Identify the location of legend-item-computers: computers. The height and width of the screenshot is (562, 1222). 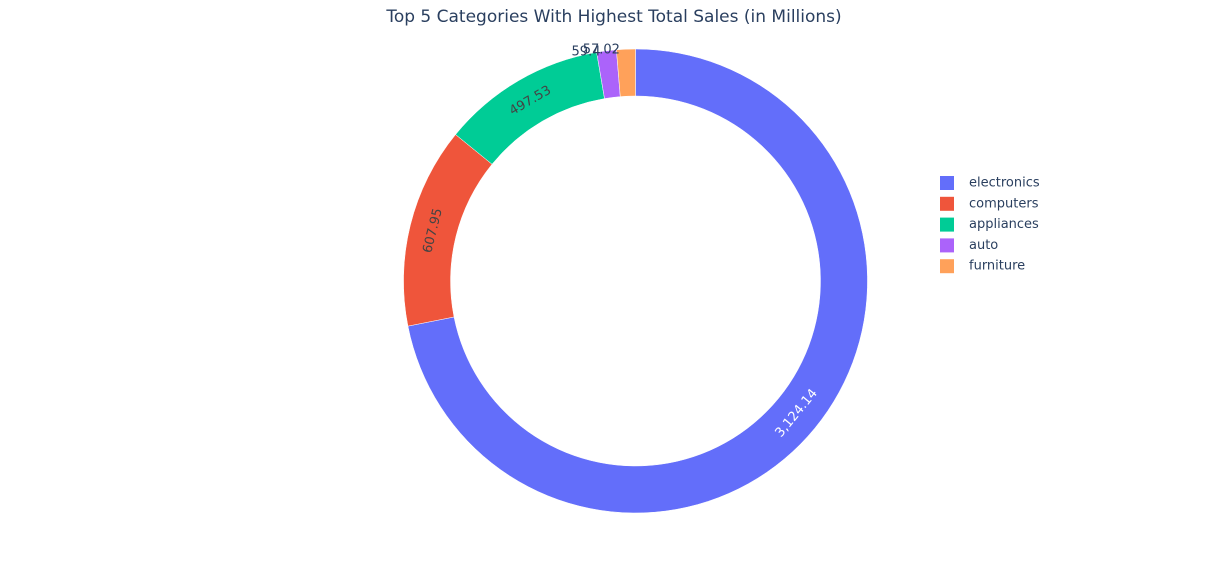
(989, 203).